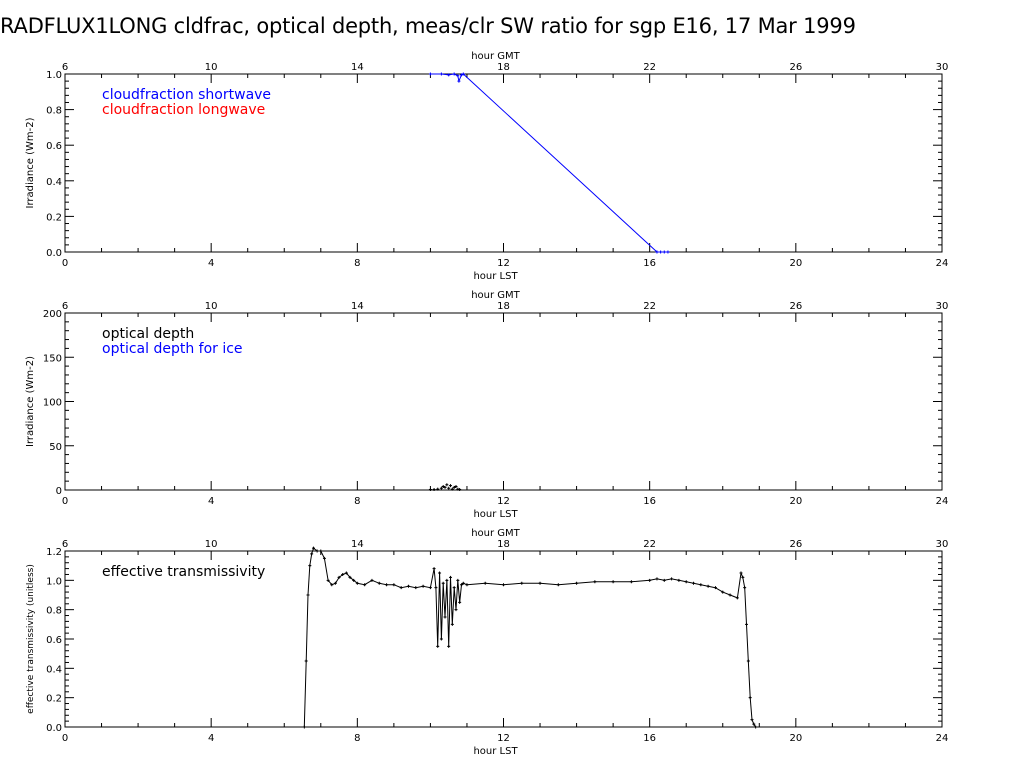 This screenshot has width=1024, height=768. Describe the element at coordinates (55, 447) in the screenshot. I see `y-tick-label: 50` at that location.